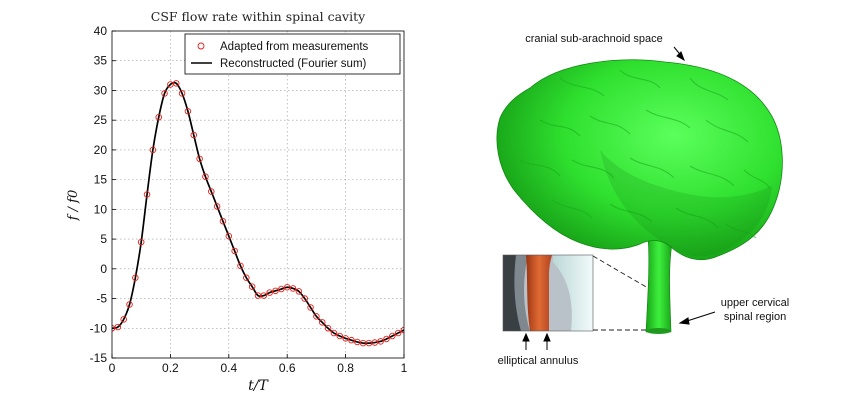 Image resolution: width=866 pixels, height=404 pixels. What do you see at coordinates (101, 150) in the screenshot?
I see `y-tick-label: 20` at bounding box center [101, 150].